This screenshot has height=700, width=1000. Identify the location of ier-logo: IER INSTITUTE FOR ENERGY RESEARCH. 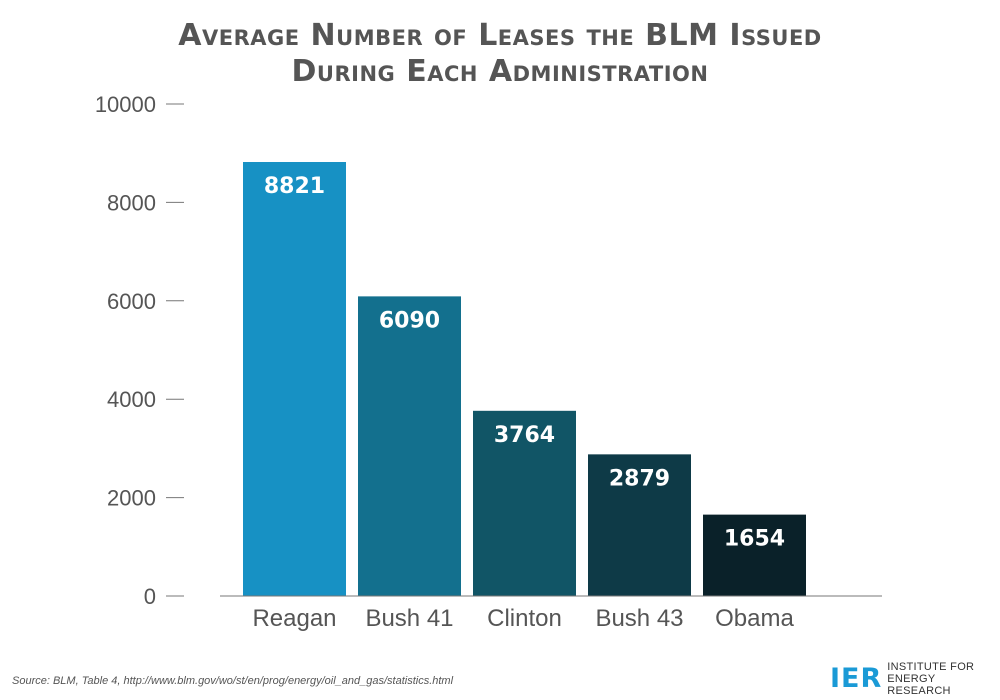
(915, 679).